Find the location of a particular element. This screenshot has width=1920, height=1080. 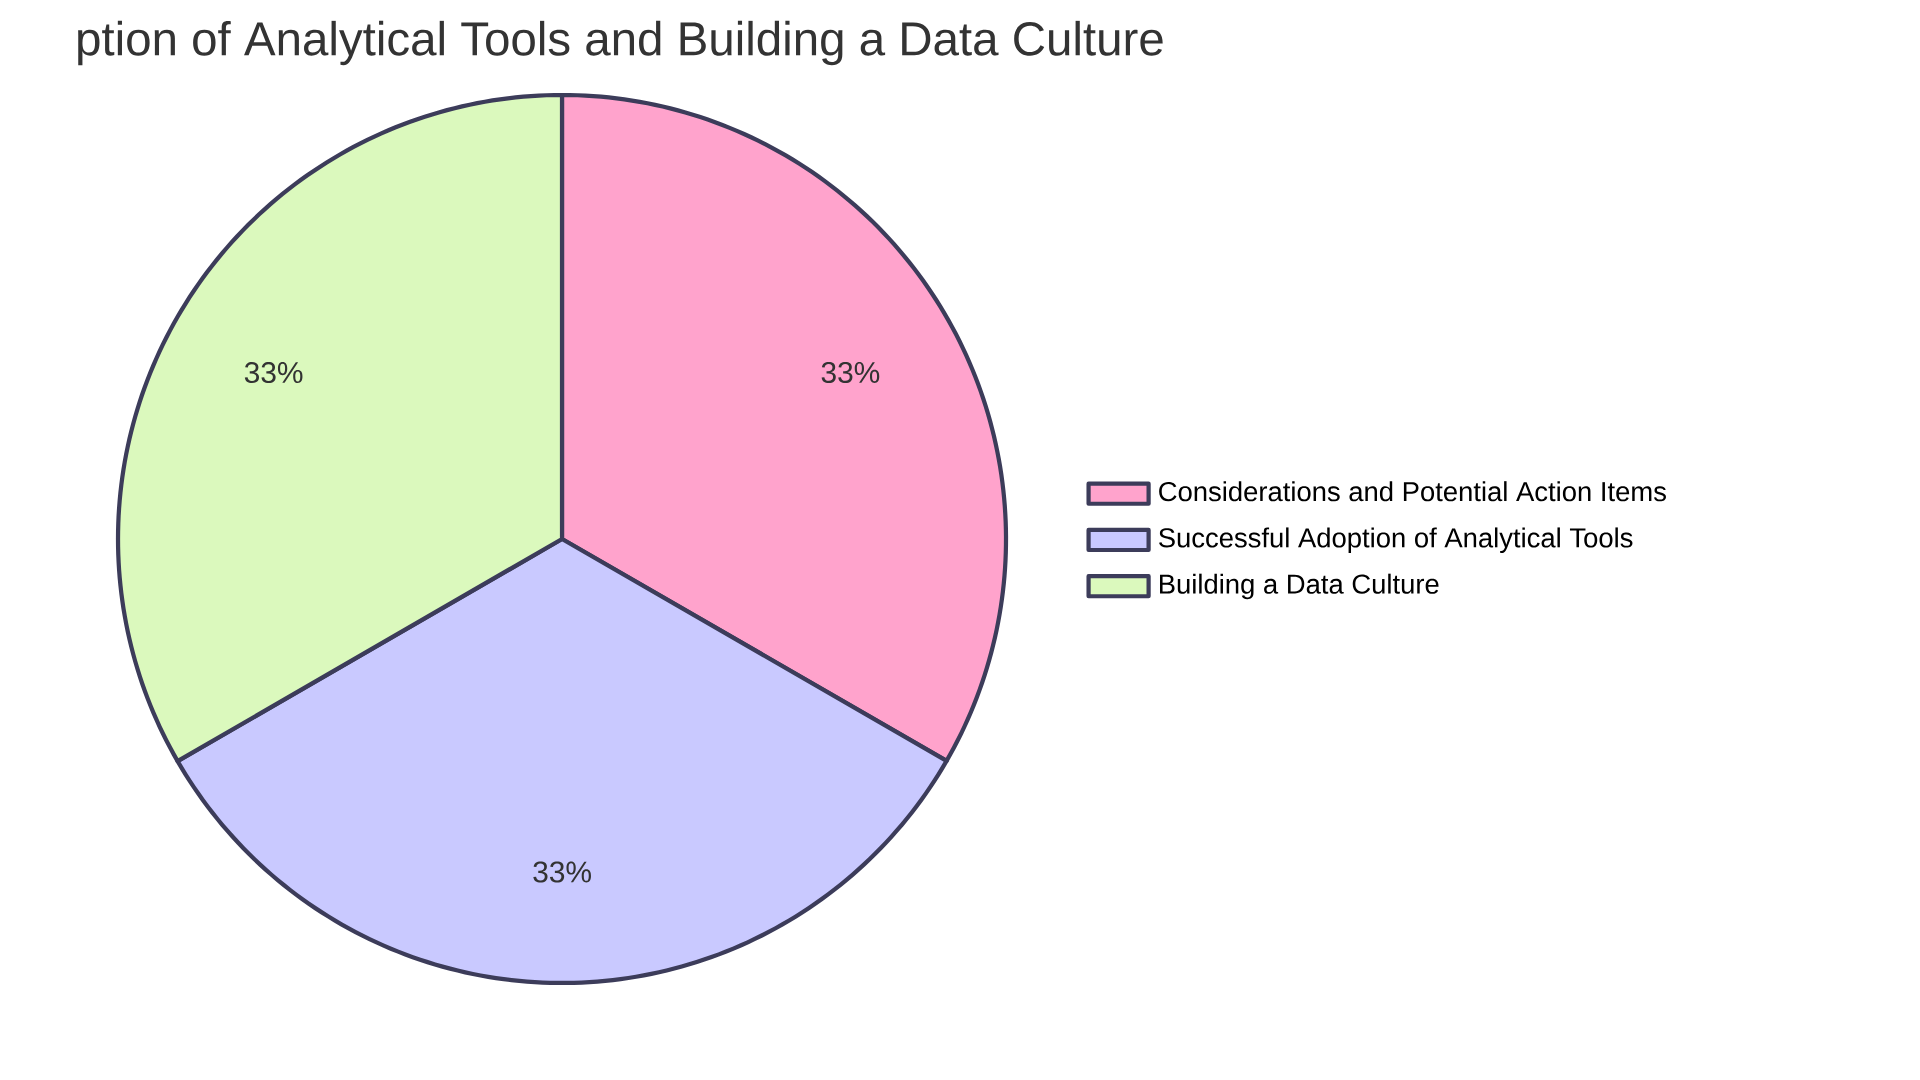

legend-label: Building a Data Culture is located at coordinates (1299, 586).